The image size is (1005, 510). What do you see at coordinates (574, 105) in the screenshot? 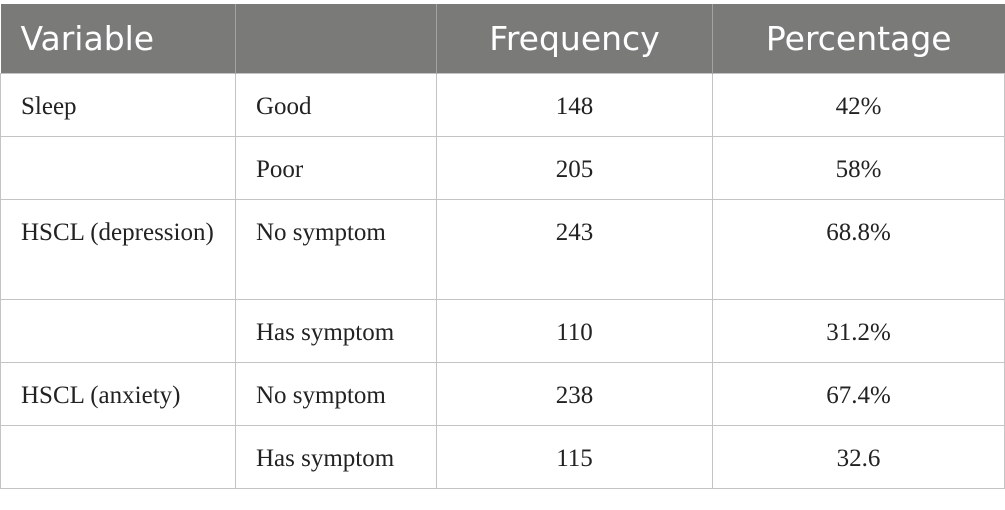
I see `cell-frequency: 148` at bounding box center [574, 105].